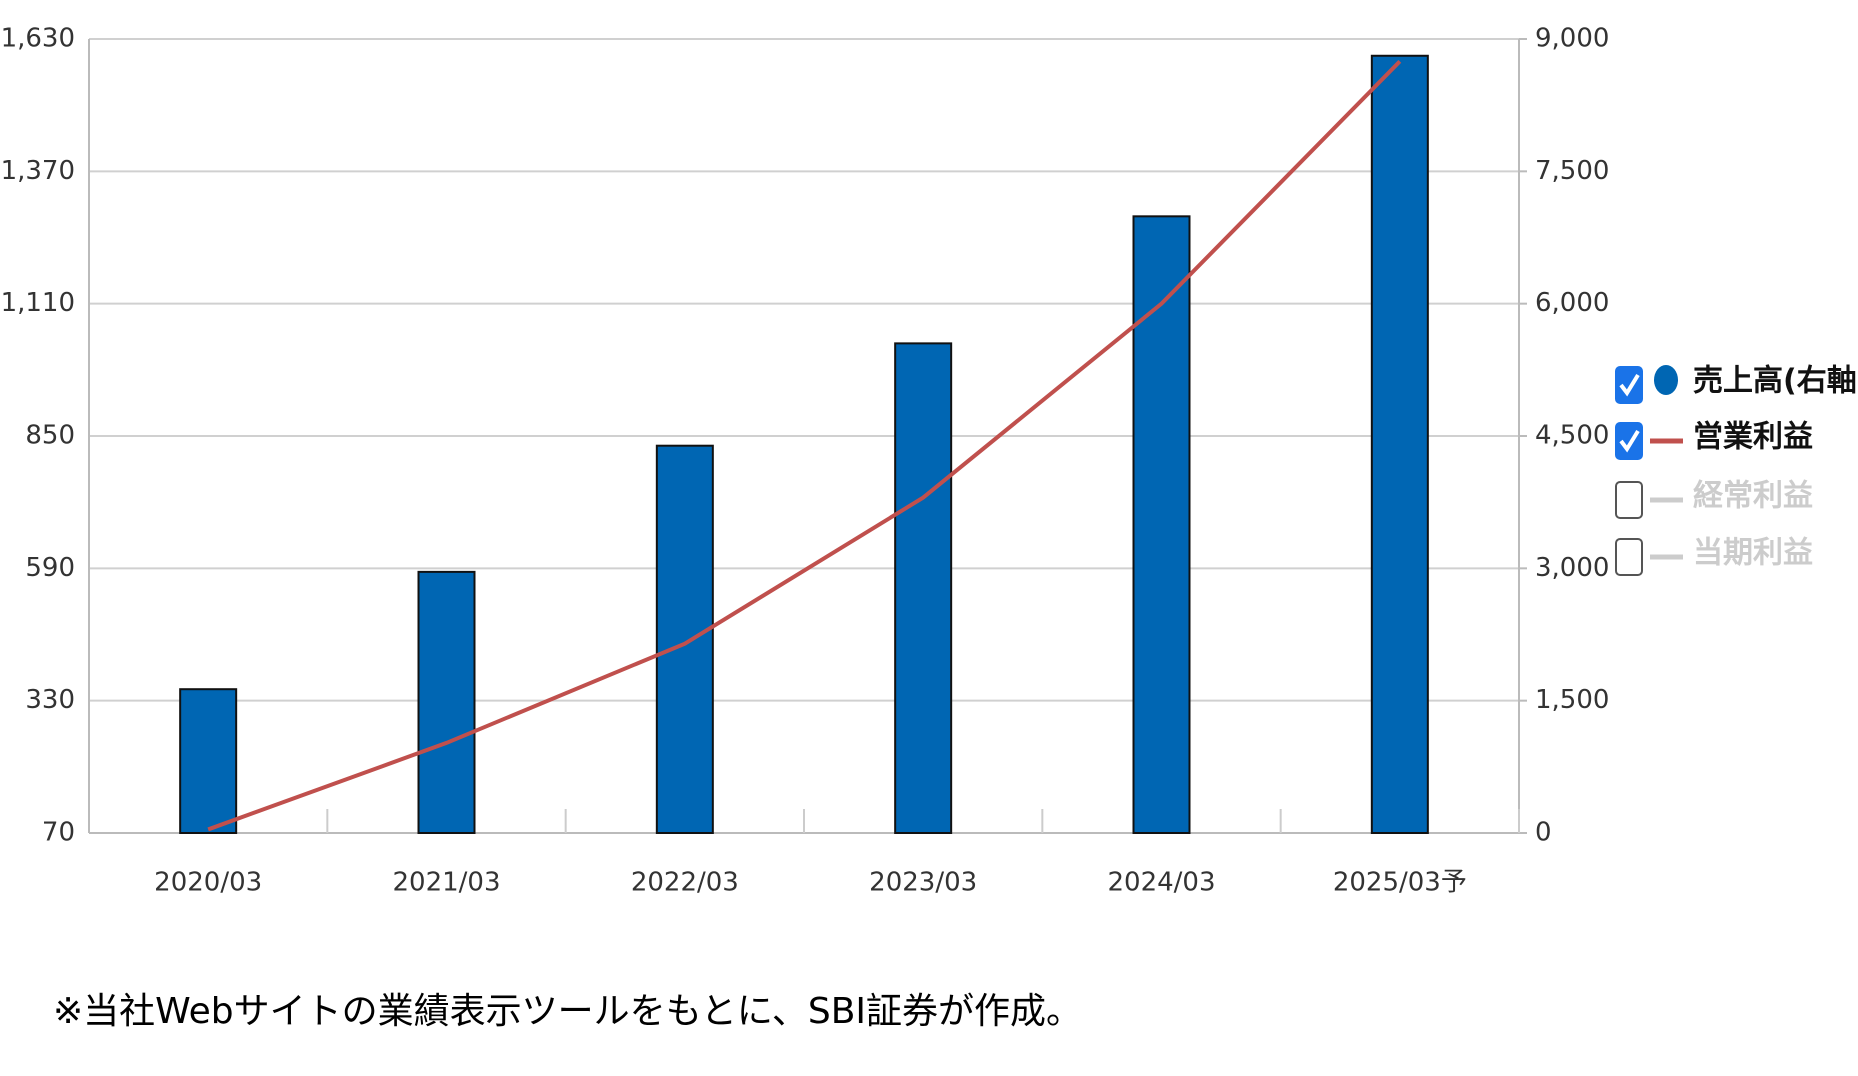  Describe the element at coordinates (50, 436) in the screenshot. I see `y-tick-label: 850` at that location.